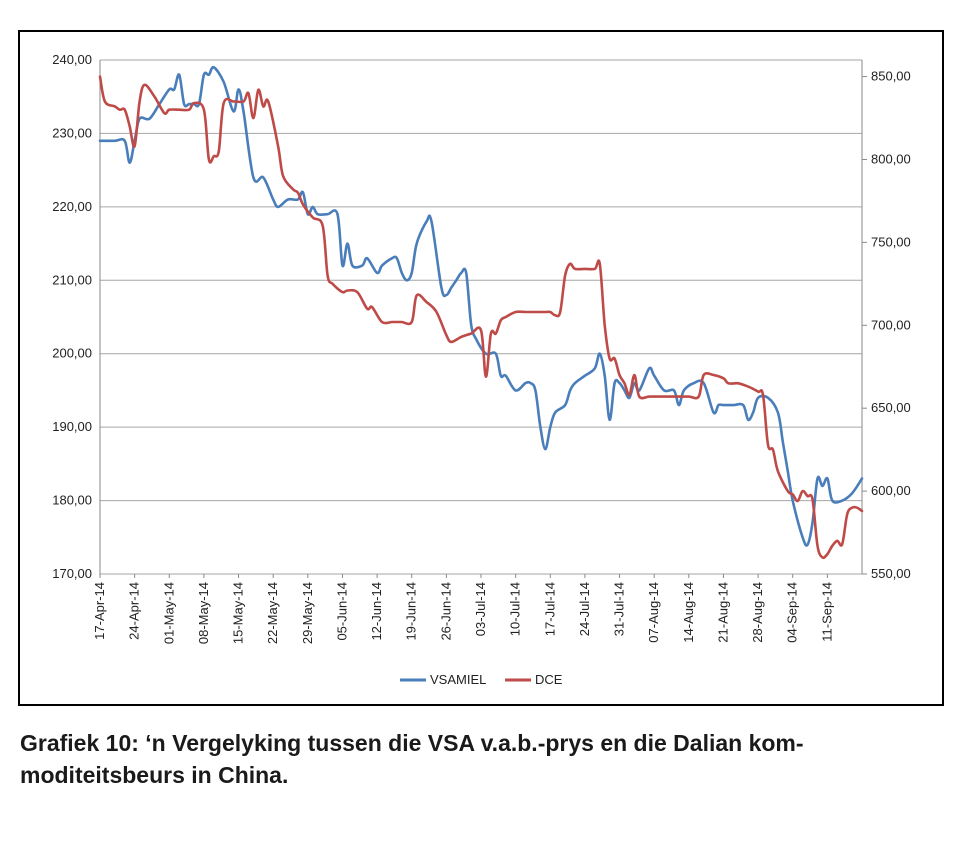  What do you see at coordinates (826, 612) in the screenshot?
I see `x-tick-label: 11-Sep-14` at bounding box center [826, 612].